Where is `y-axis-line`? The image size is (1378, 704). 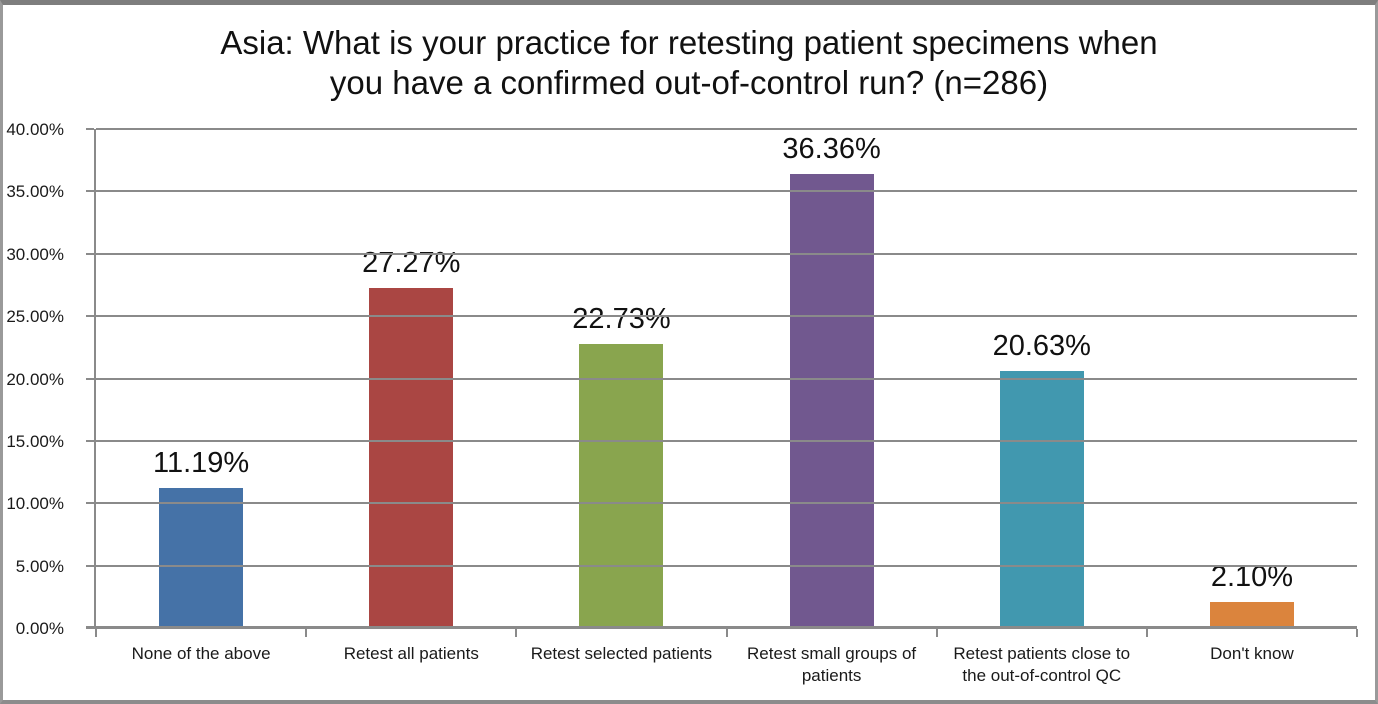 y-axis-line is located at coordinates (95, 378).